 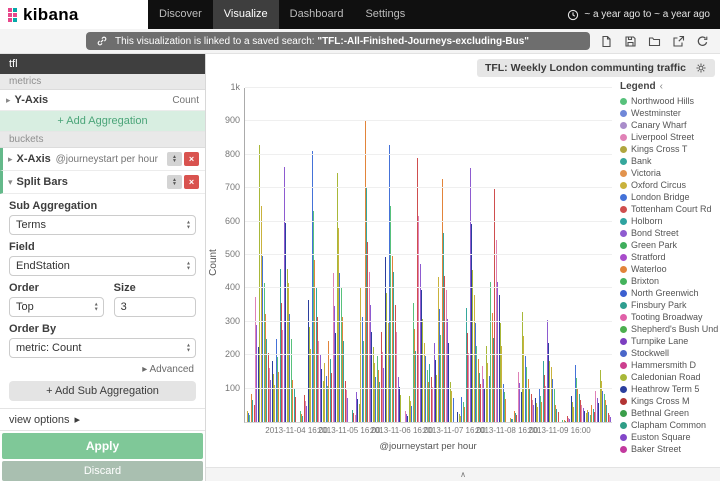 What do you see at coordinates (385, 14) in the screenshot?
I see `nav-item-settings: Settings` at bounding box center [385, 14].